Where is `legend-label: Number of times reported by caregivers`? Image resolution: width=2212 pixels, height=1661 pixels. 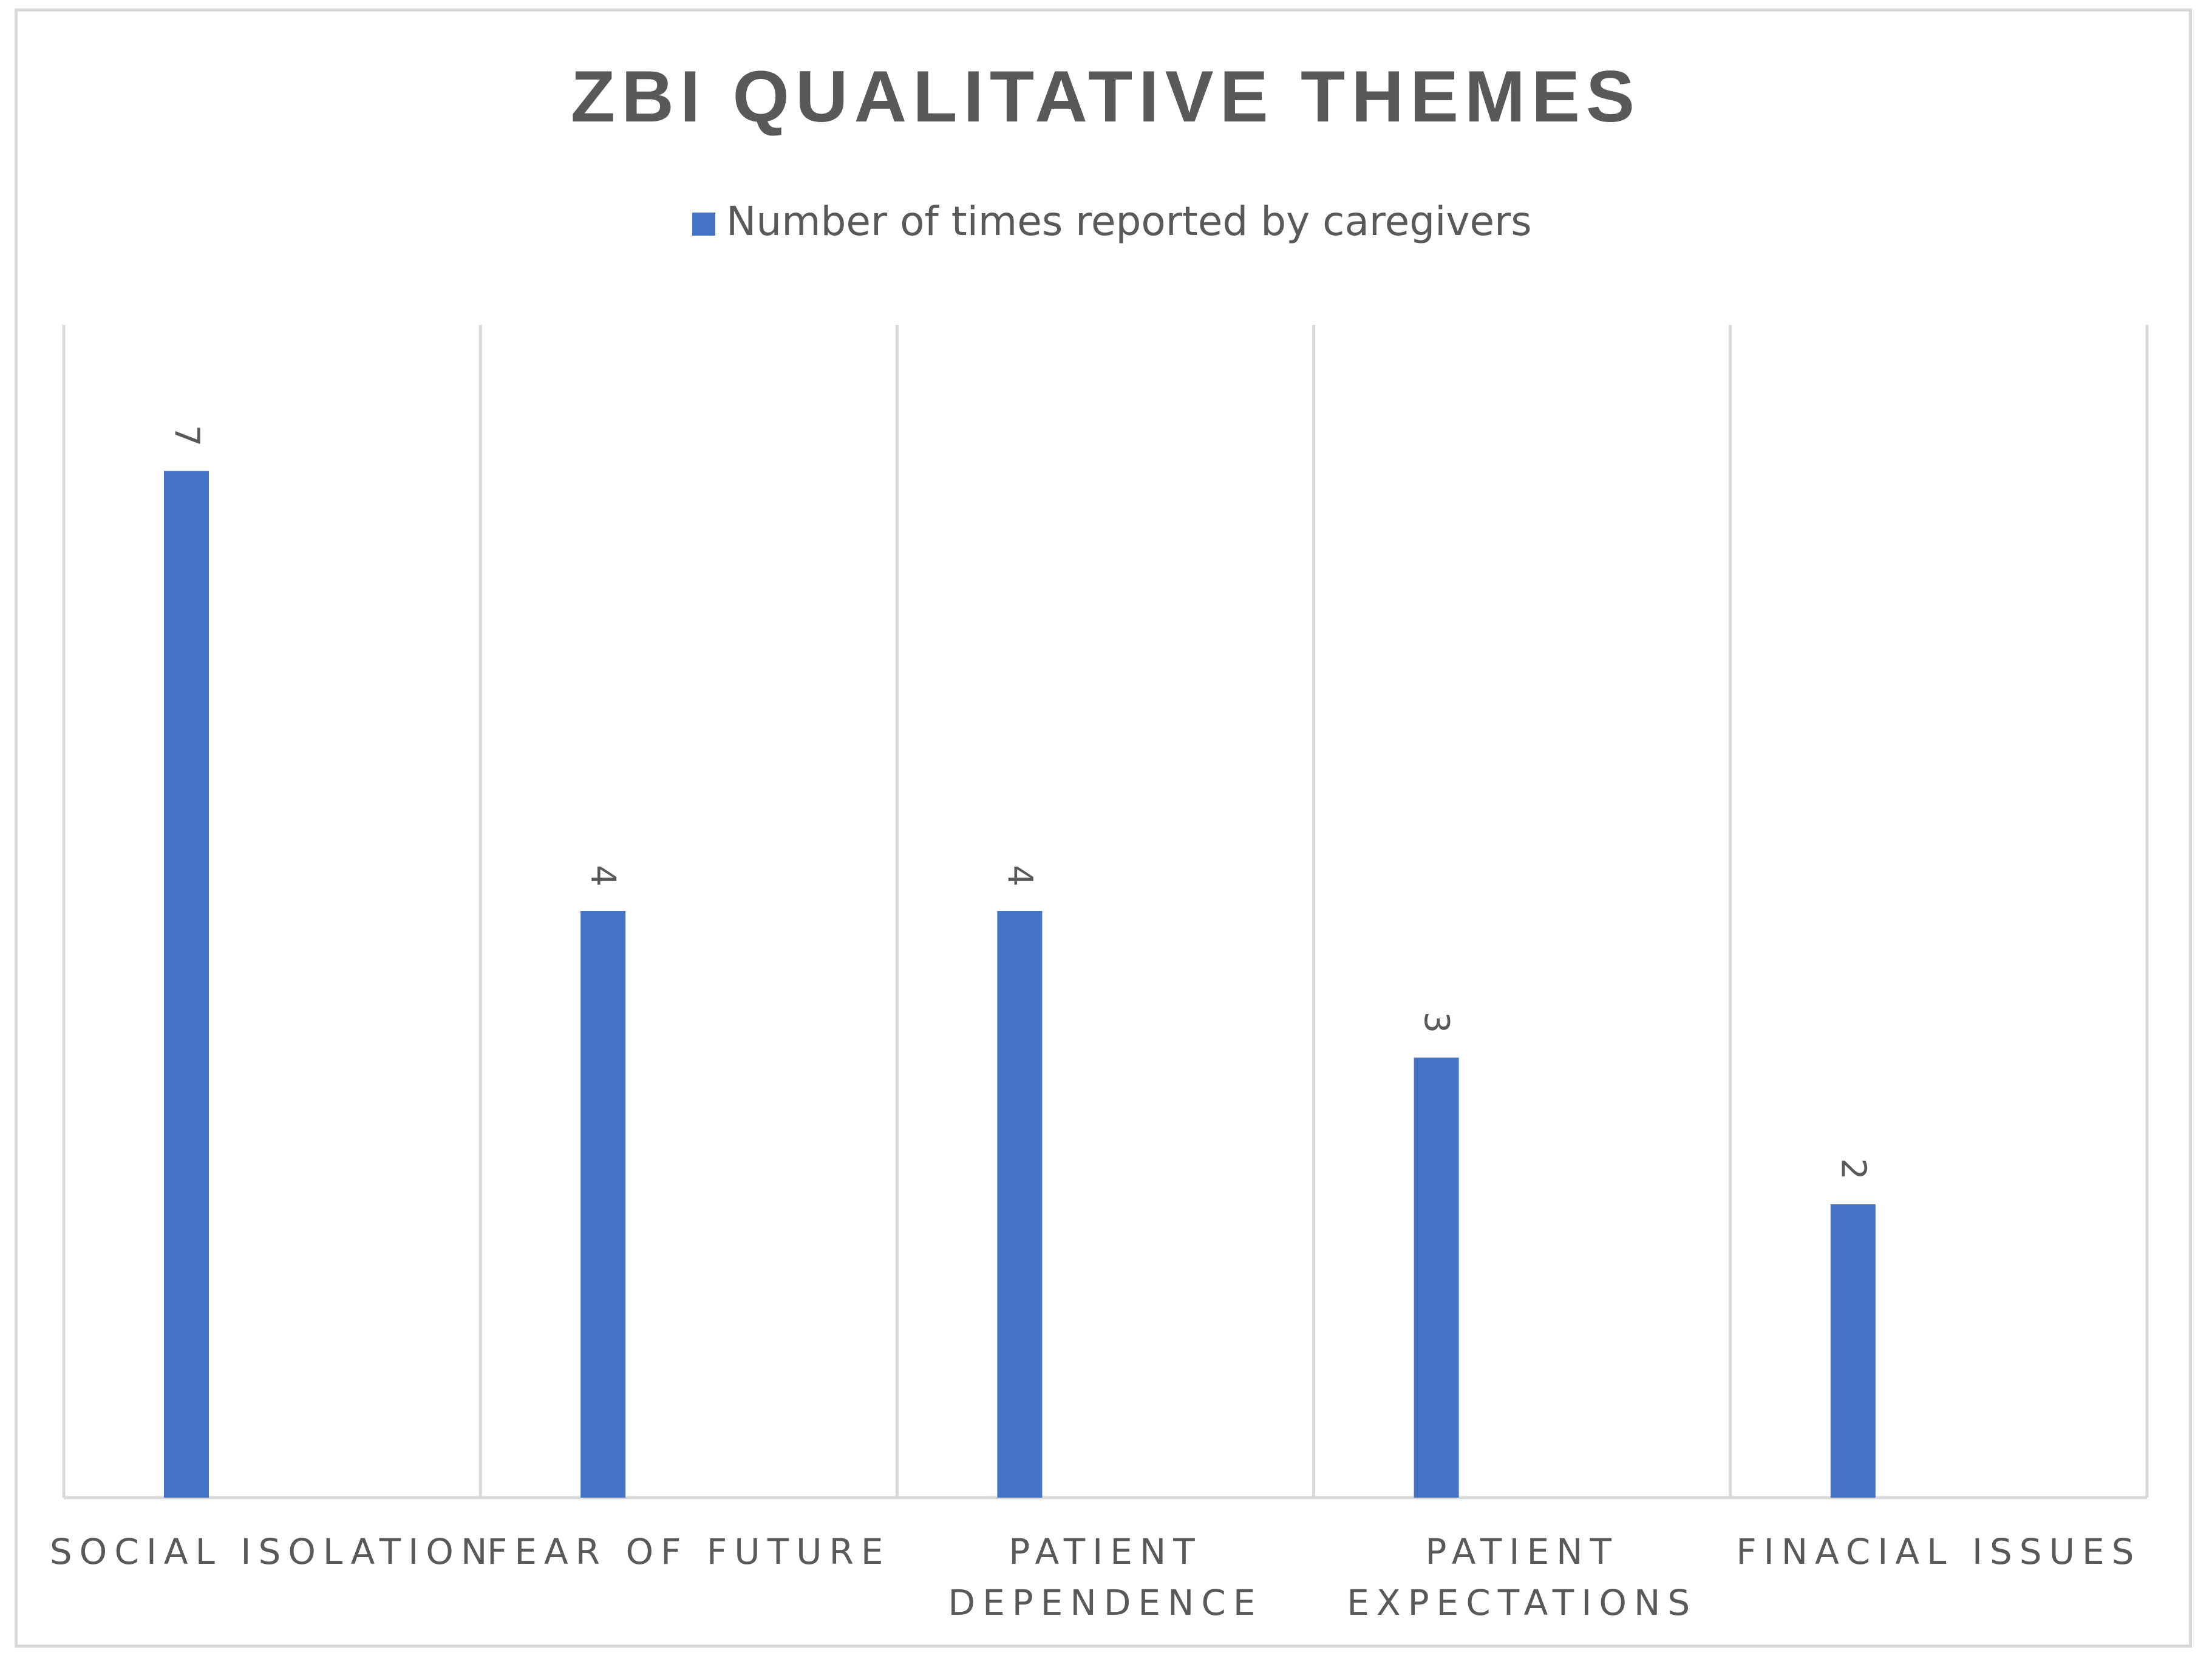
legend-label: Number of times reported by caregivers is located at coordinates (1129, 221).